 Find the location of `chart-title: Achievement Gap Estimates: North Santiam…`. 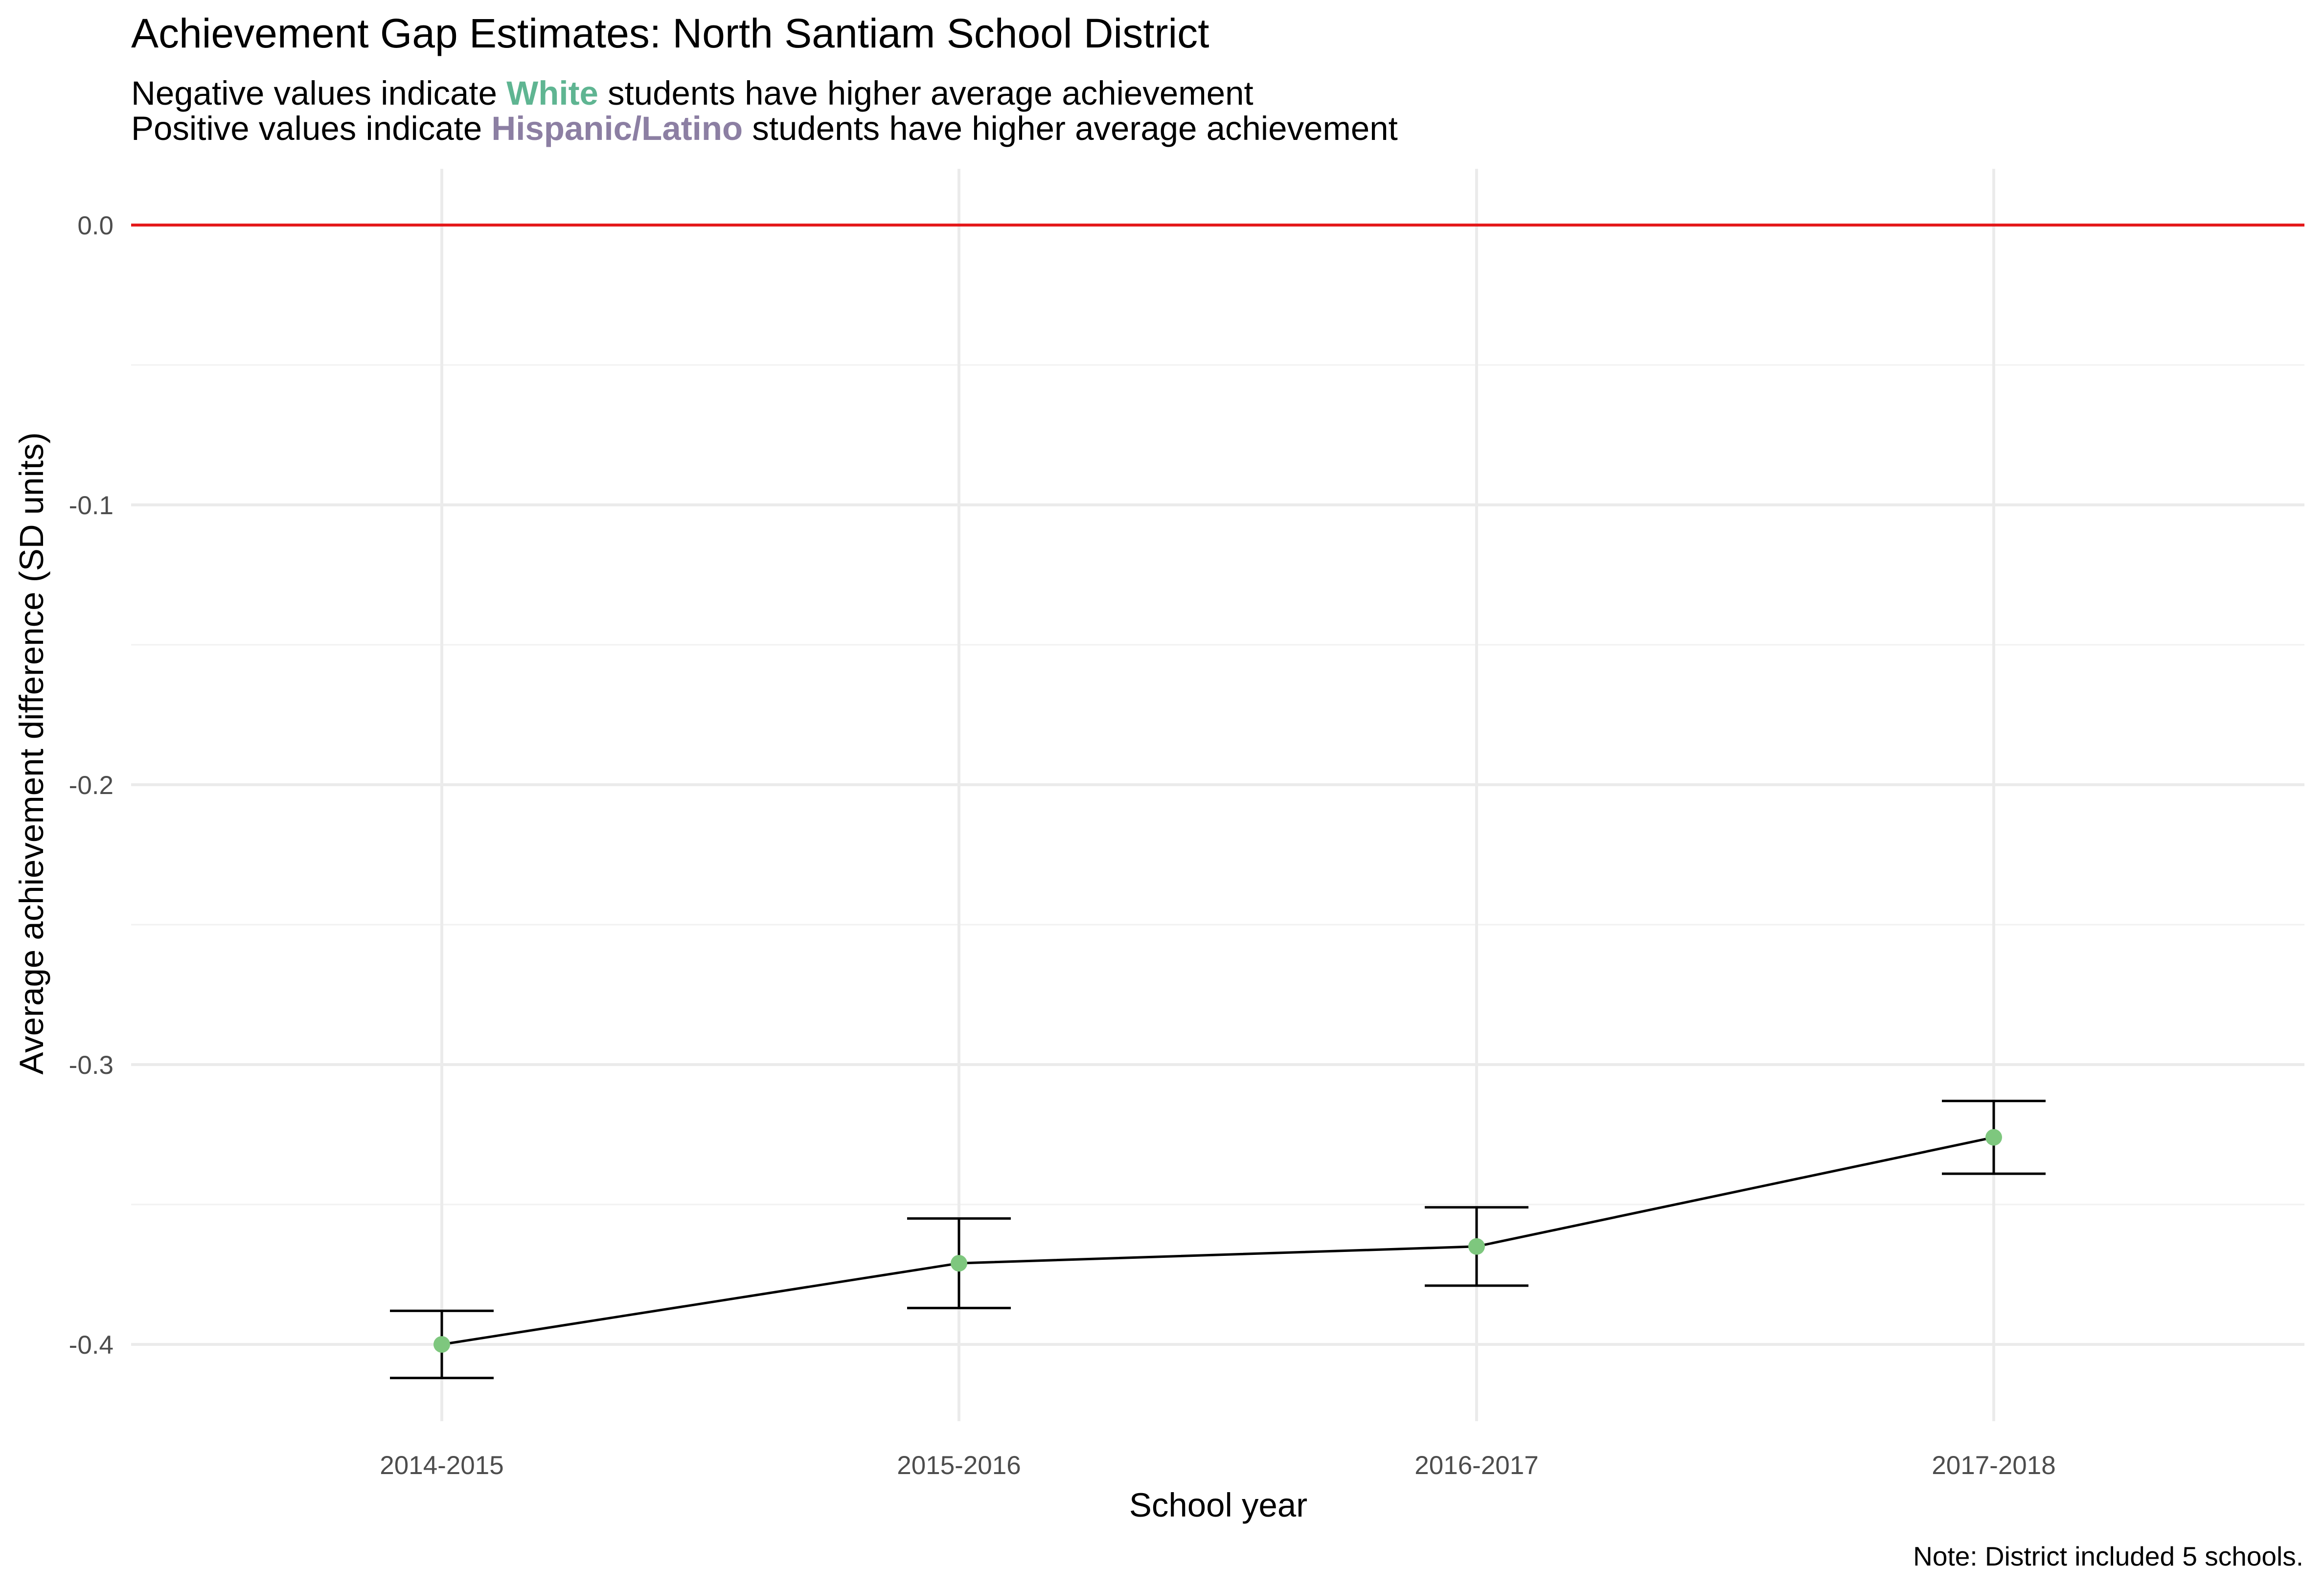

chart-title: Achievement Gap Estimates: North Santiam… is located at coordinates (670, 33).